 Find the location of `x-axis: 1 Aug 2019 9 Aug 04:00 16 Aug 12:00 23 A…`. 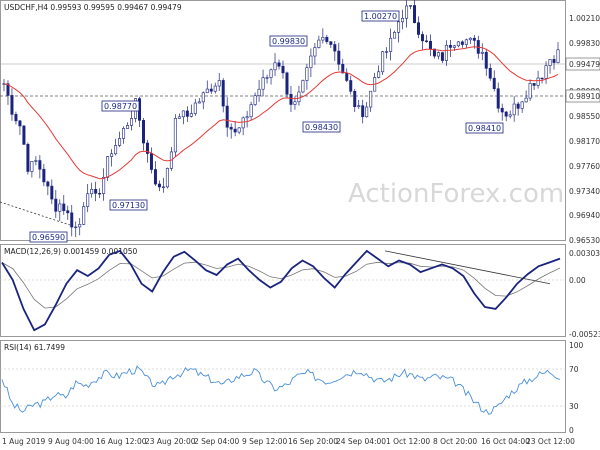

x-axis: 1 Aug 2019 9 Aug 04:00 16 Aug 12:00 23 A… is located at coordinates (288, 441).